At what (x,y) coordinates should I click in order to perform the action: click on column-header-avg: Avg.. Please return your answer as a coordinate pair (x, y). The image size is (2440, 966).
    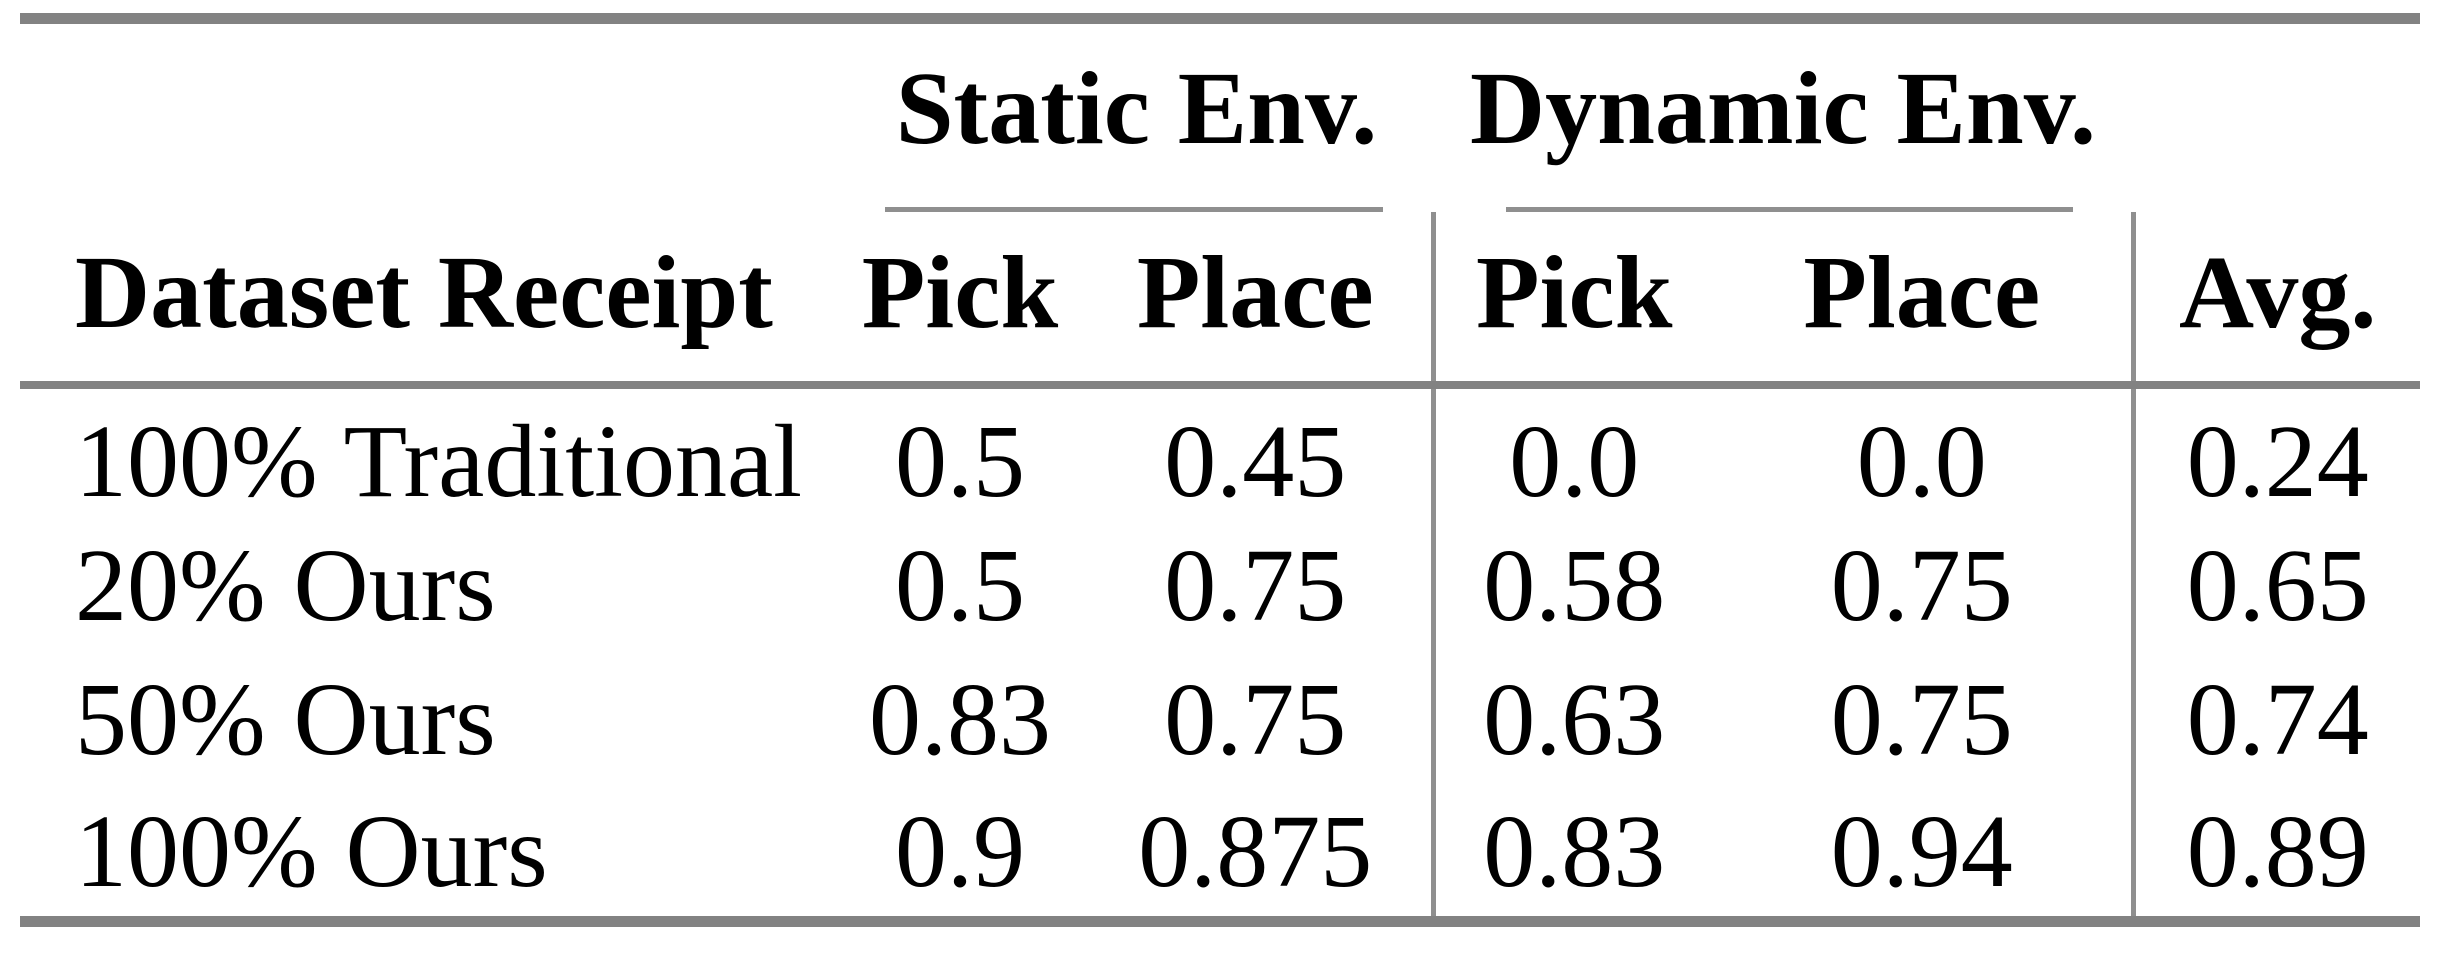
    Looking at the image, I should click on (2275, 301).